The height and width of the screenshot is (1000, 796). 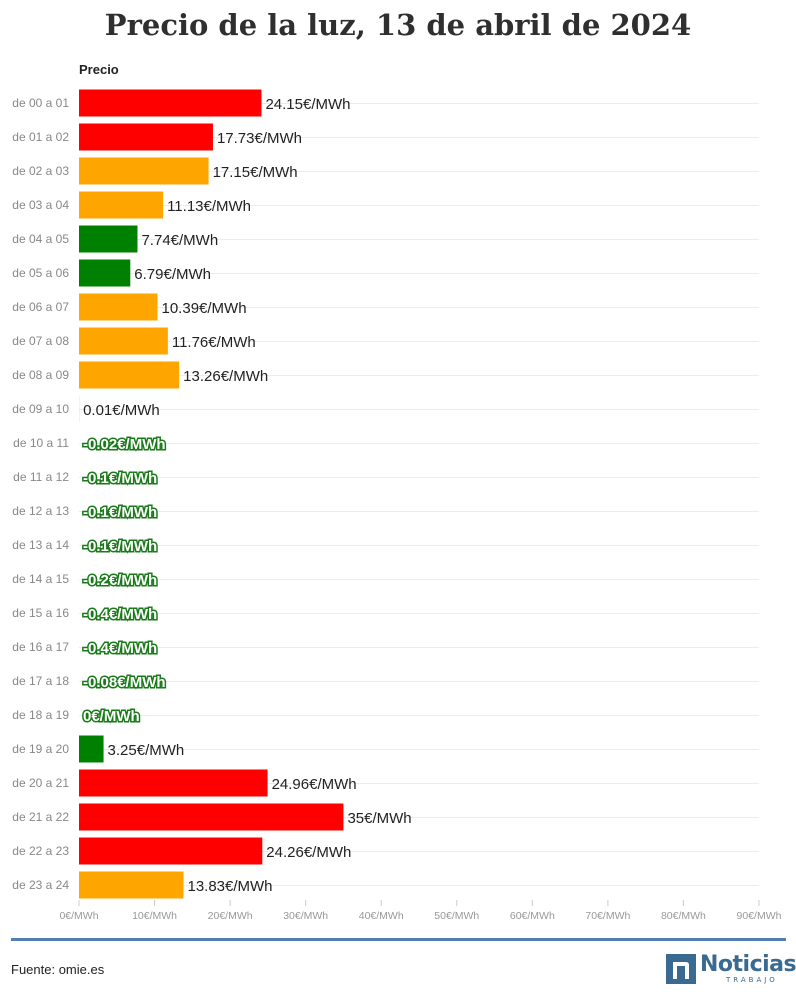 What do you see at coordinates (40, 205) in the screenshot?
I see `category-label: de 03 a 04` at bounding box center [40, 205].